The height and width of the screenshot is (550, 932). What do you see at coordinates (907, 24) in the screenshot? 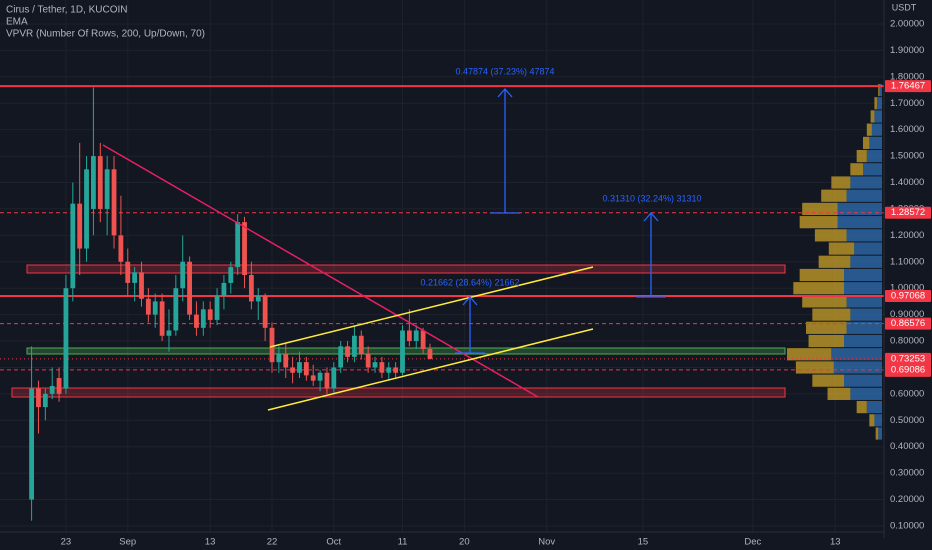
I see `y-tick-label: 2.00000` at bounding box center [907, 24].